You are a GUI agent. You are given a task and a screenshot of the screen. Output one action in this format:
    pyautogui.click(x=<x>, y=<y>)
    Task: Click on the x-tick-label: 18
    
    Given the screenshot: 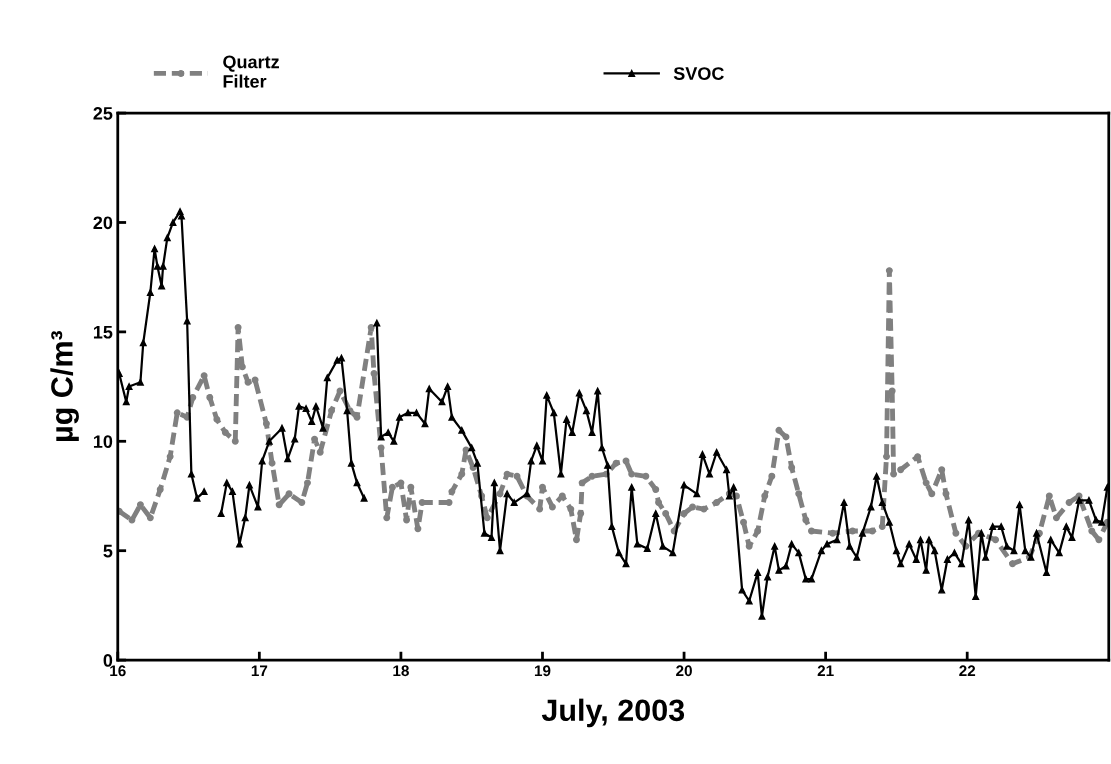 What is the action you would take?
    pyautogui.click(x=401, y=671)
    